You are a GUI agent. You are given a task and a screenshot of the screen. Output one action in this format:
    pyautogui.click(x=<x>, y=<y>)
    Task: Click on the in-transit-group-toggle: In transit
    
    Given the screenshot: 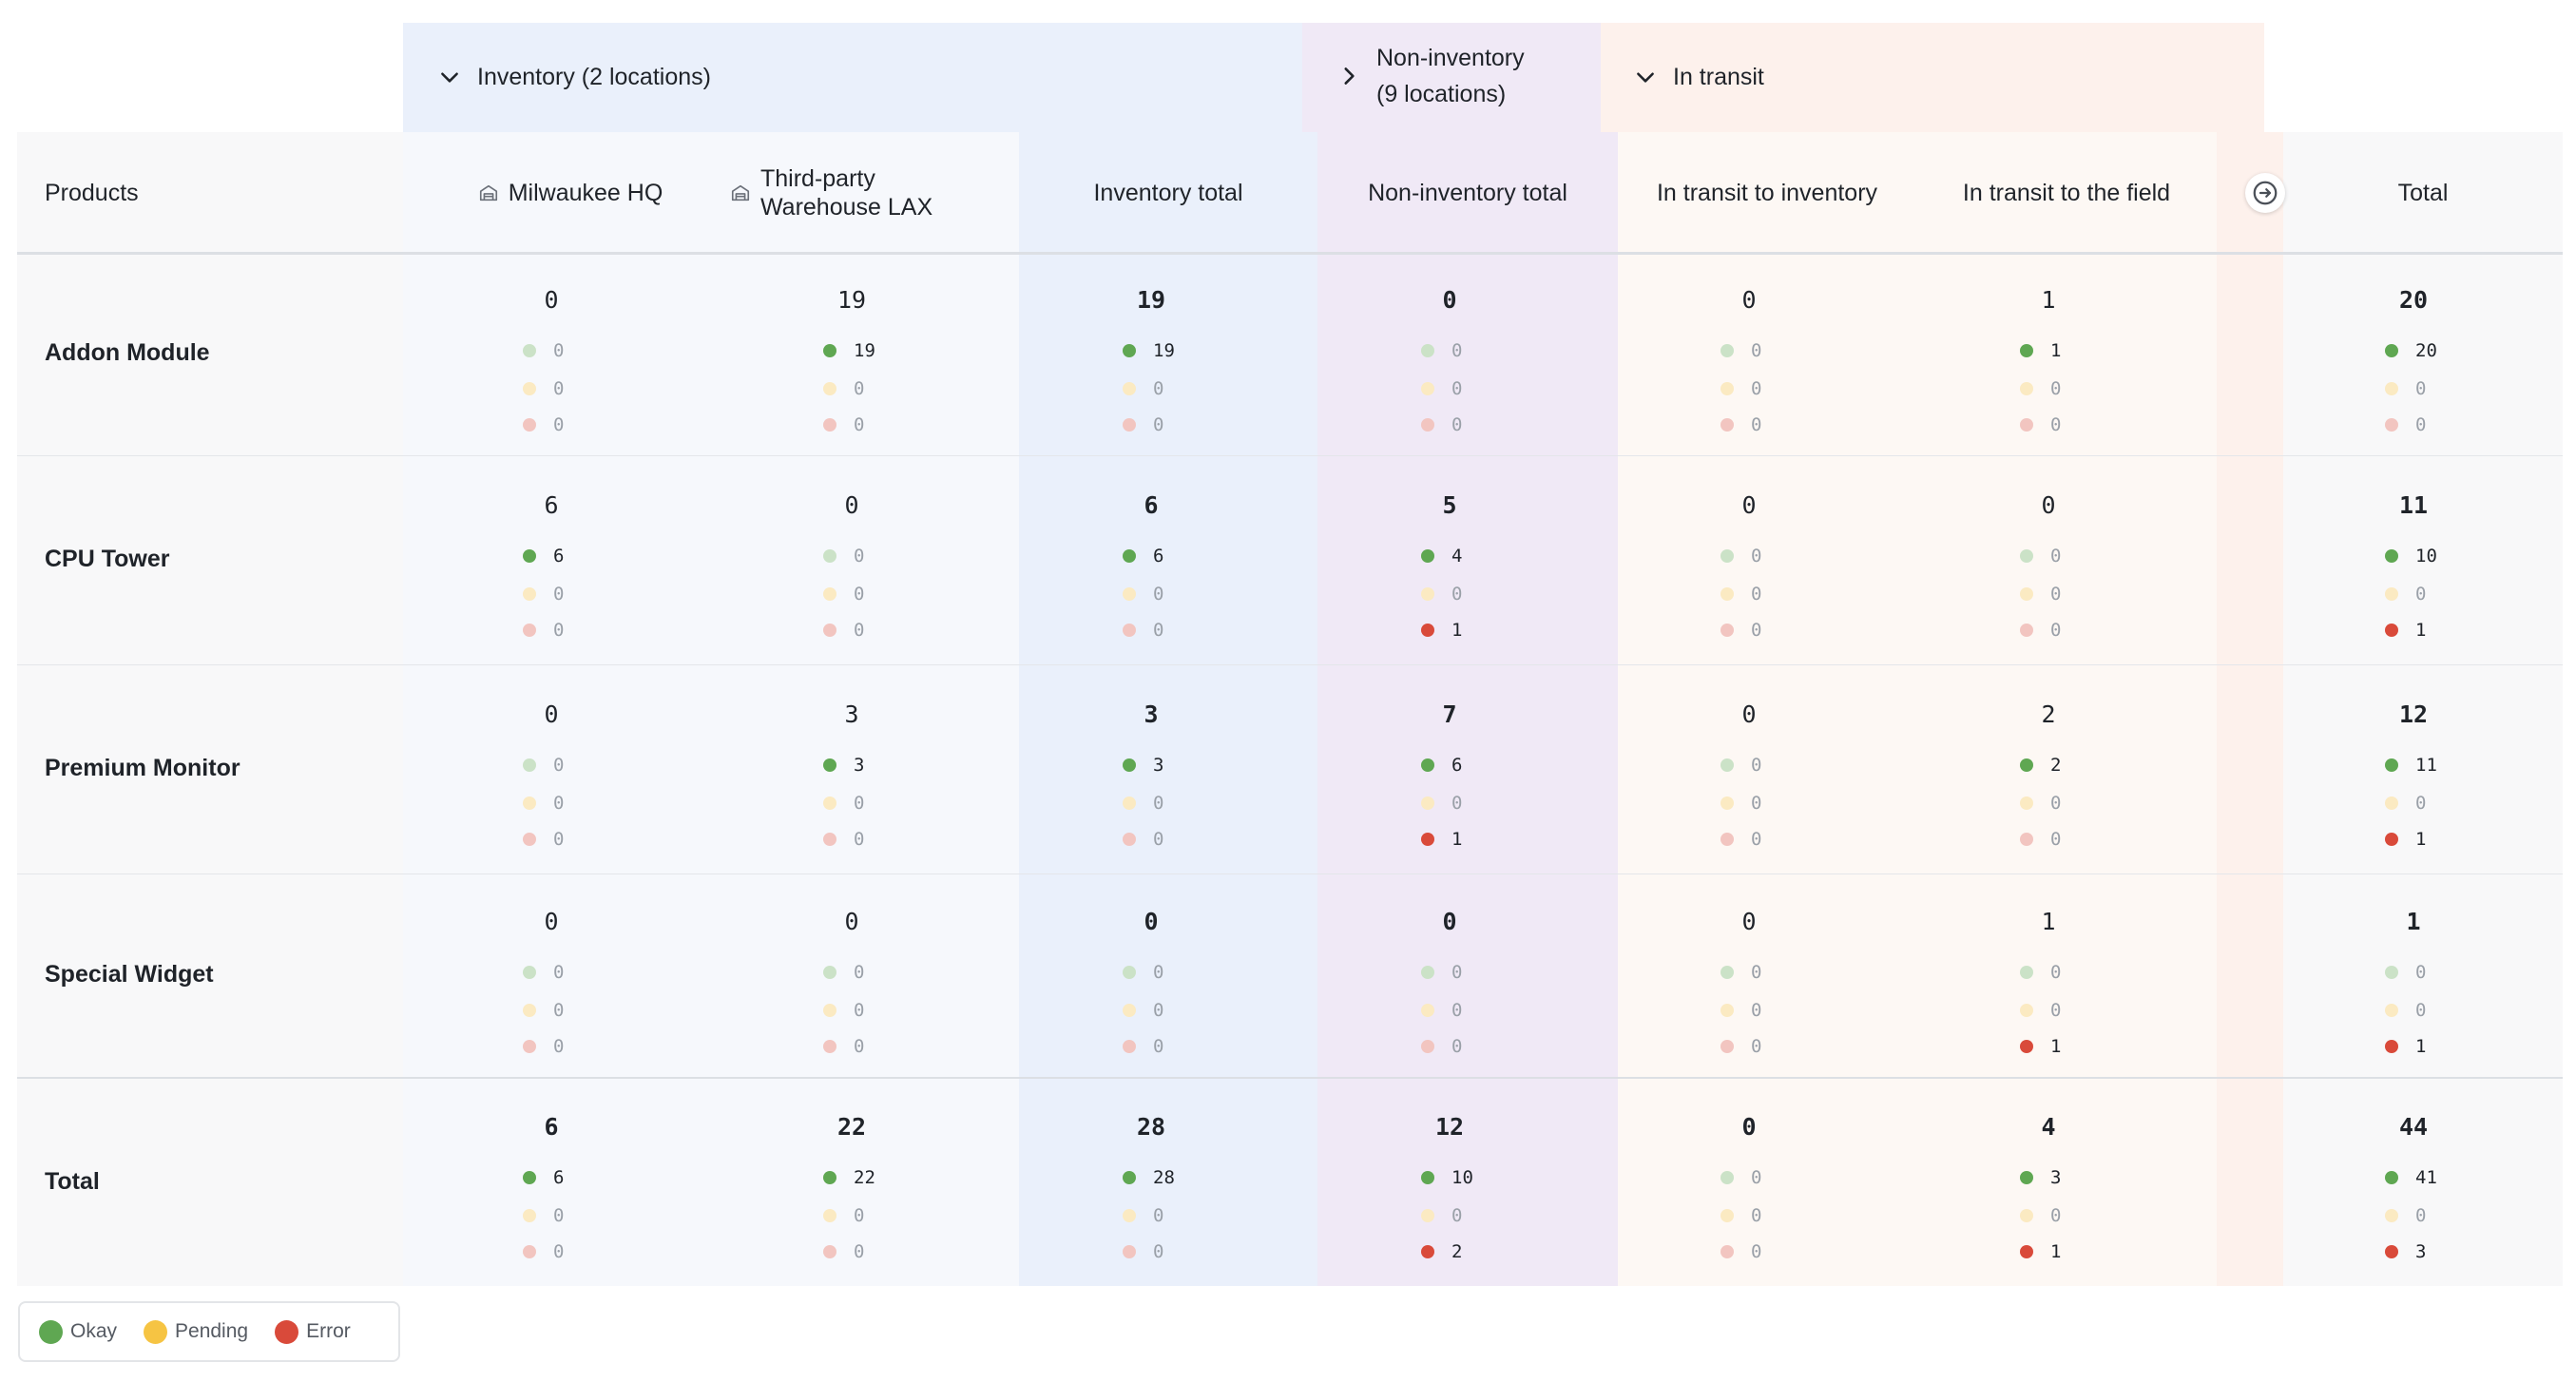 What is the action you would take?
    pyautogui.click(x=1698, y=77)
    